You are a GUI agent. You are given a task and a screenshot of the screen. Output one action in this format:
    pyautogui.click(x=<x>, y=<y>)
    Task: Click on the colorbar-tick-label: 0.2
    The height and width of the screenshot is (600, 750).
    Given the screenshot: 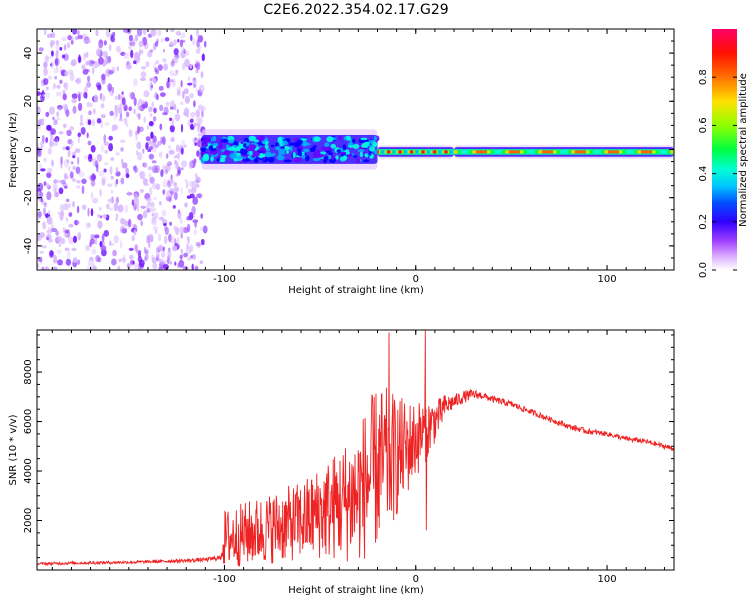 What is the action you would take?
    pyautogui.click(x=703, y=222)
    